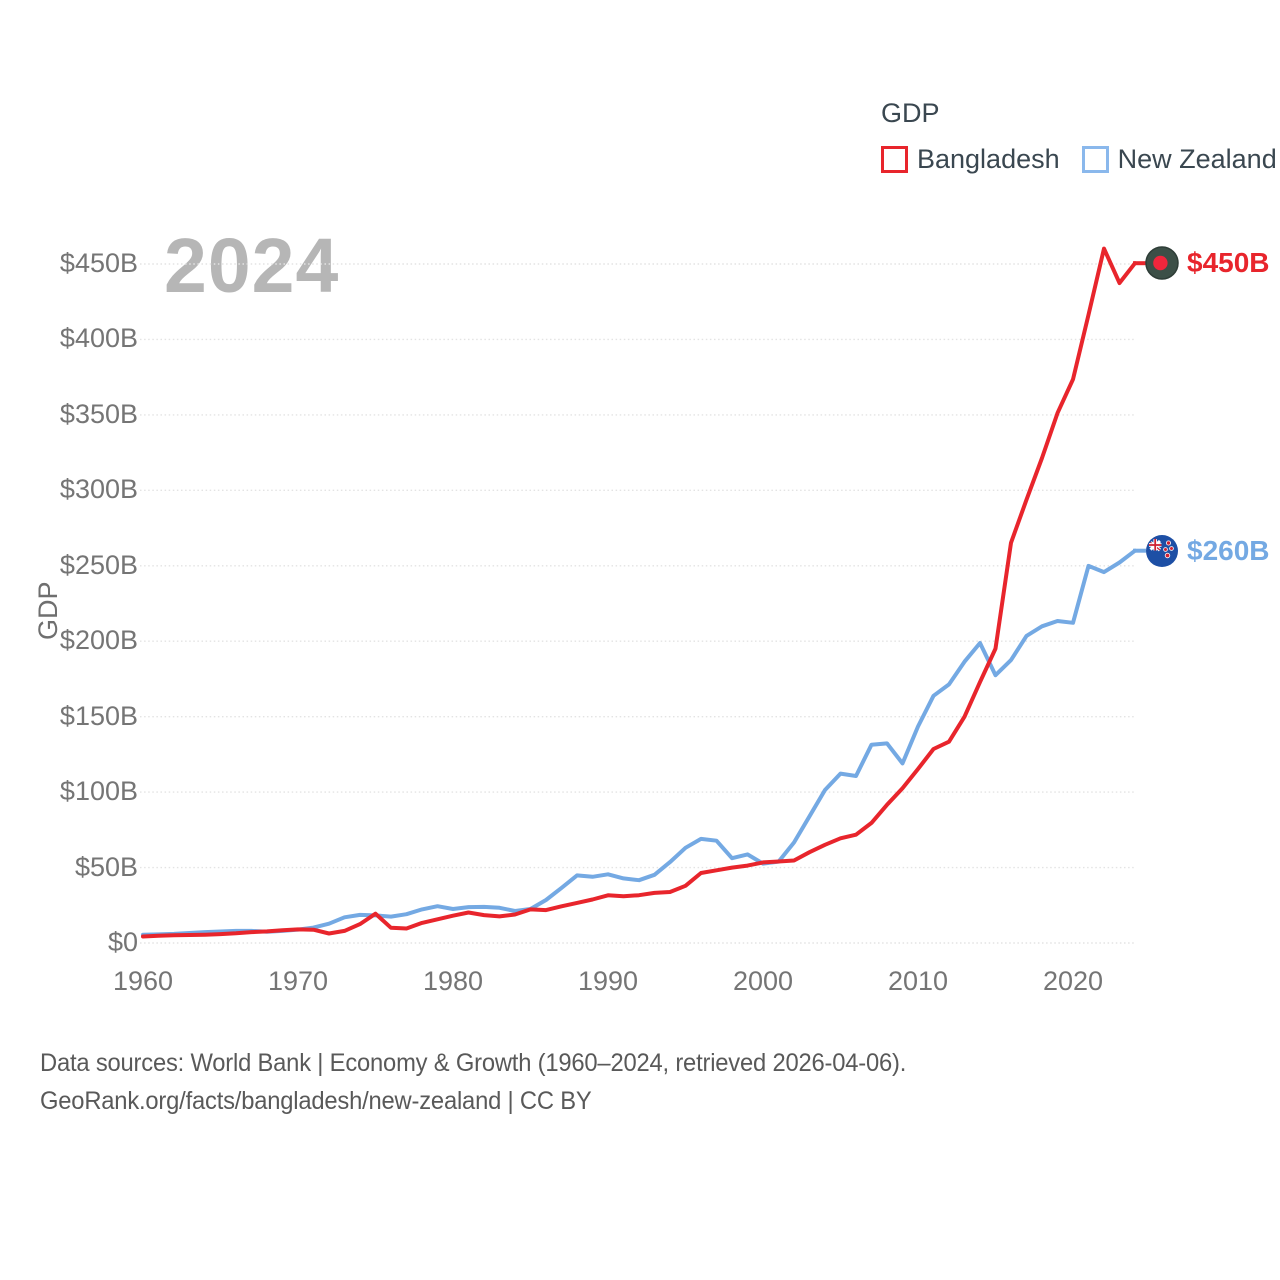  What do you see at coordinates (763, 981) in the screenshot?
I see `x-axis-tick-label: 2000` at bounding box center [763, 981].